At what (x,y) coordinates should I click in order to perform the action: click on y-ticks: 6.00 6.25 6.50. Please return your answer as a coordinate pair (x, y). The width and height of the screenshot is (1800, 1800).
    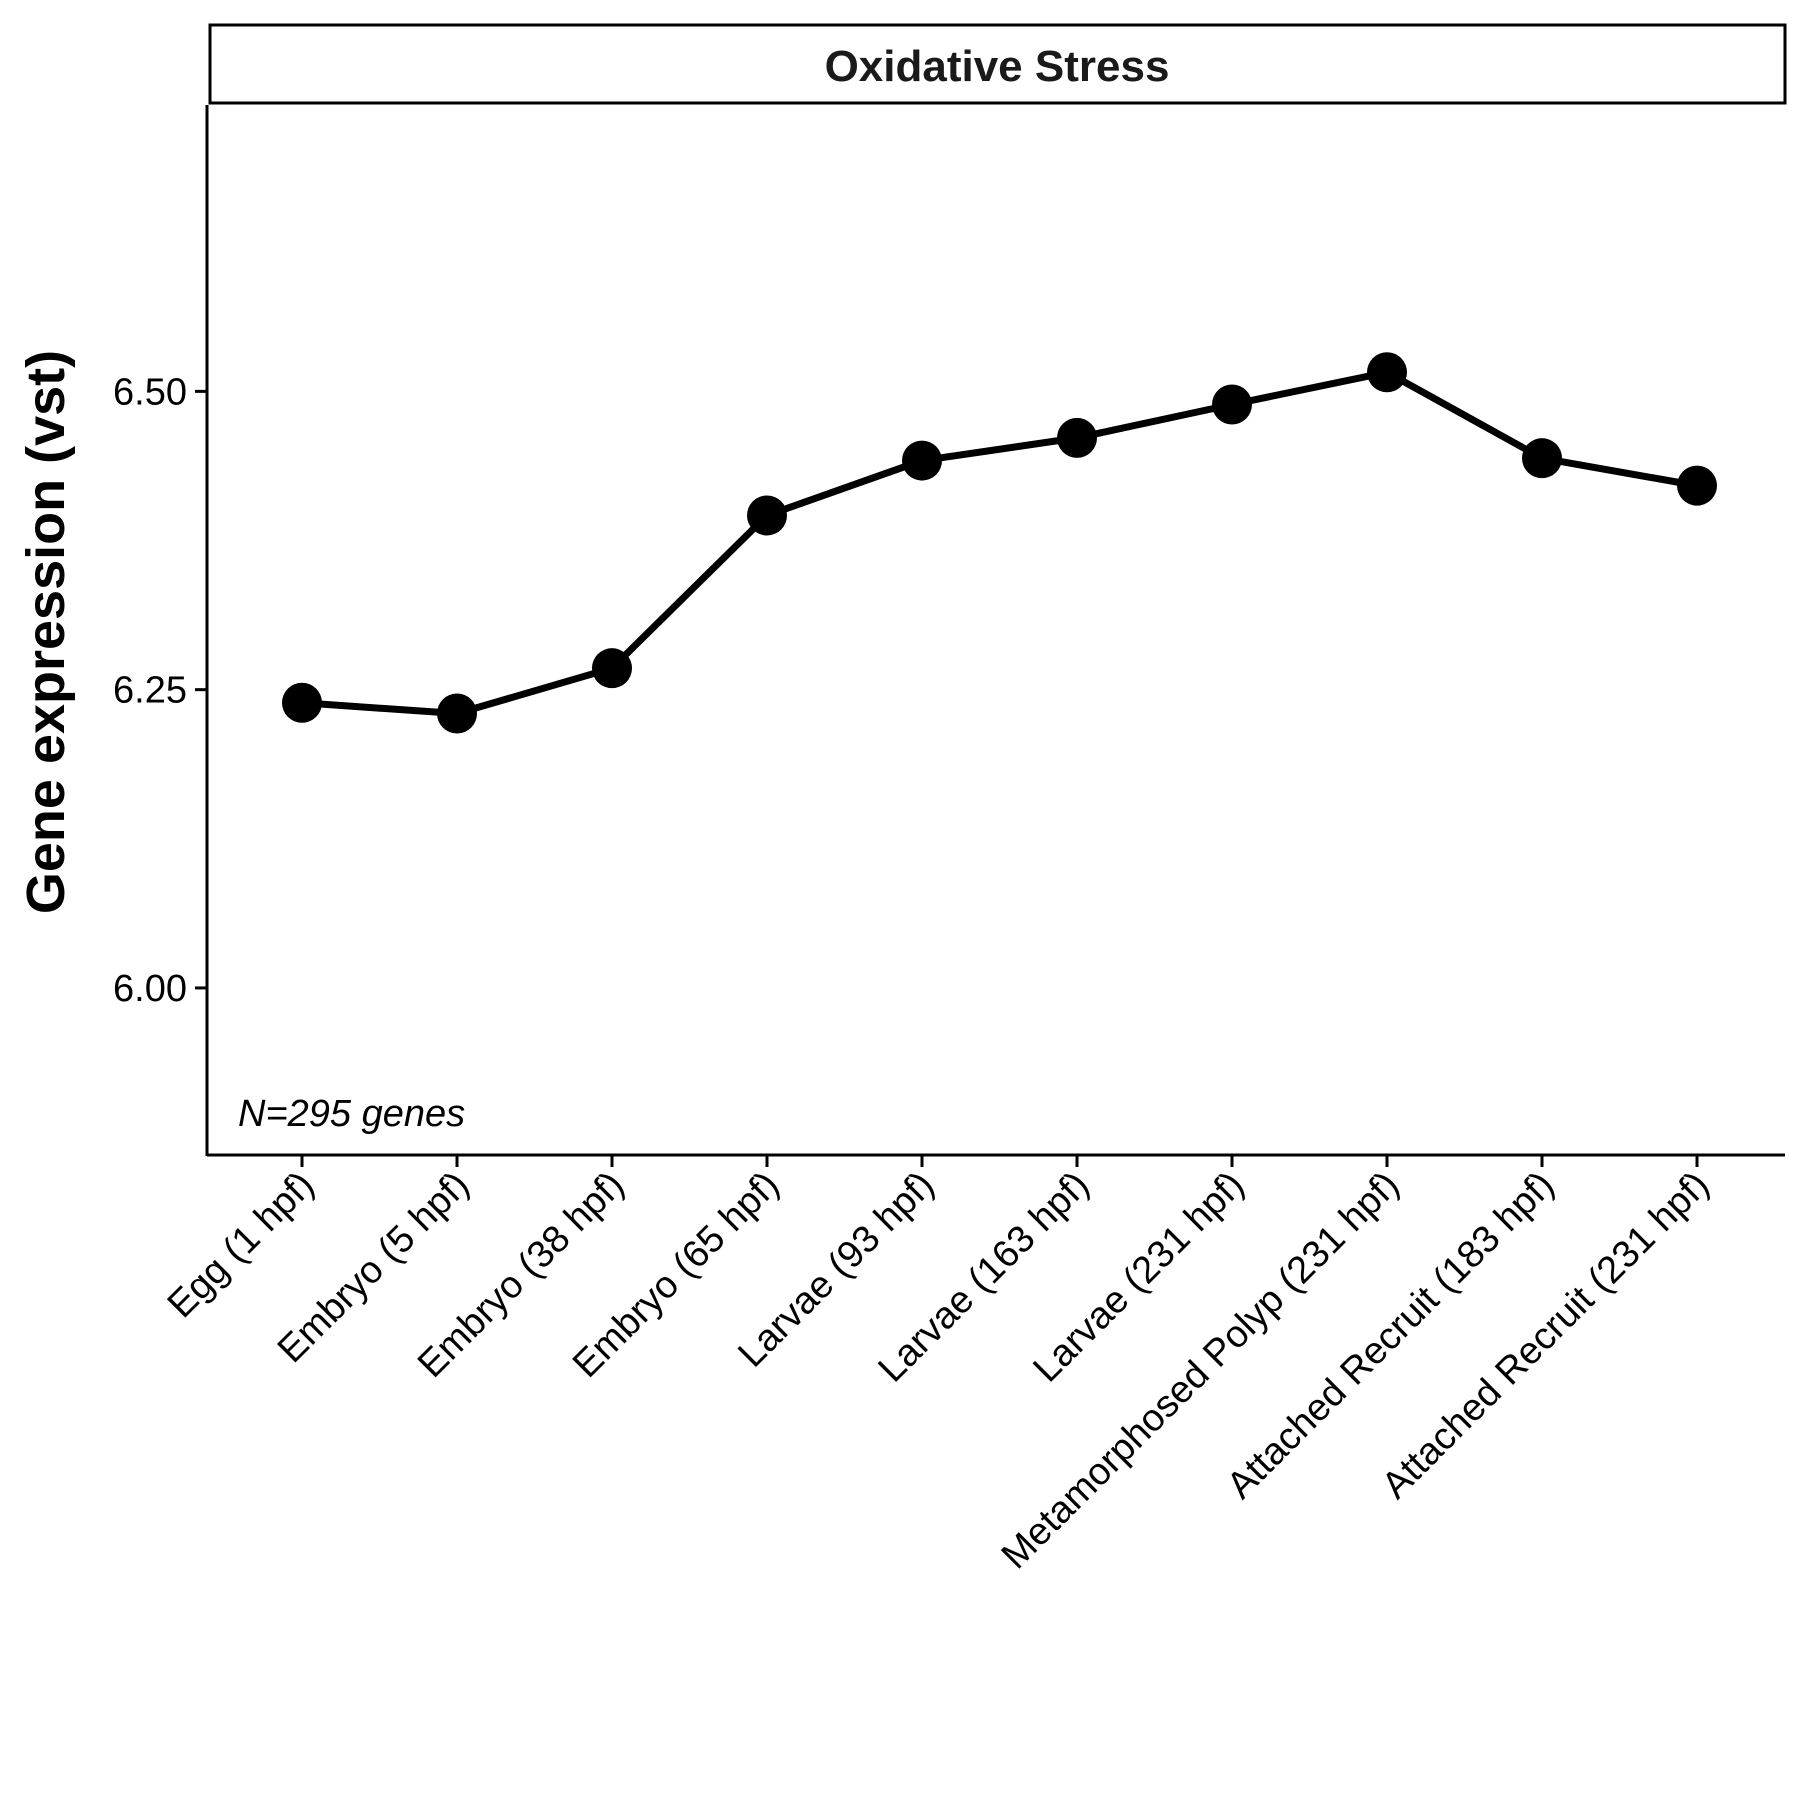
    Looking at the image, I should click on (160, 690).